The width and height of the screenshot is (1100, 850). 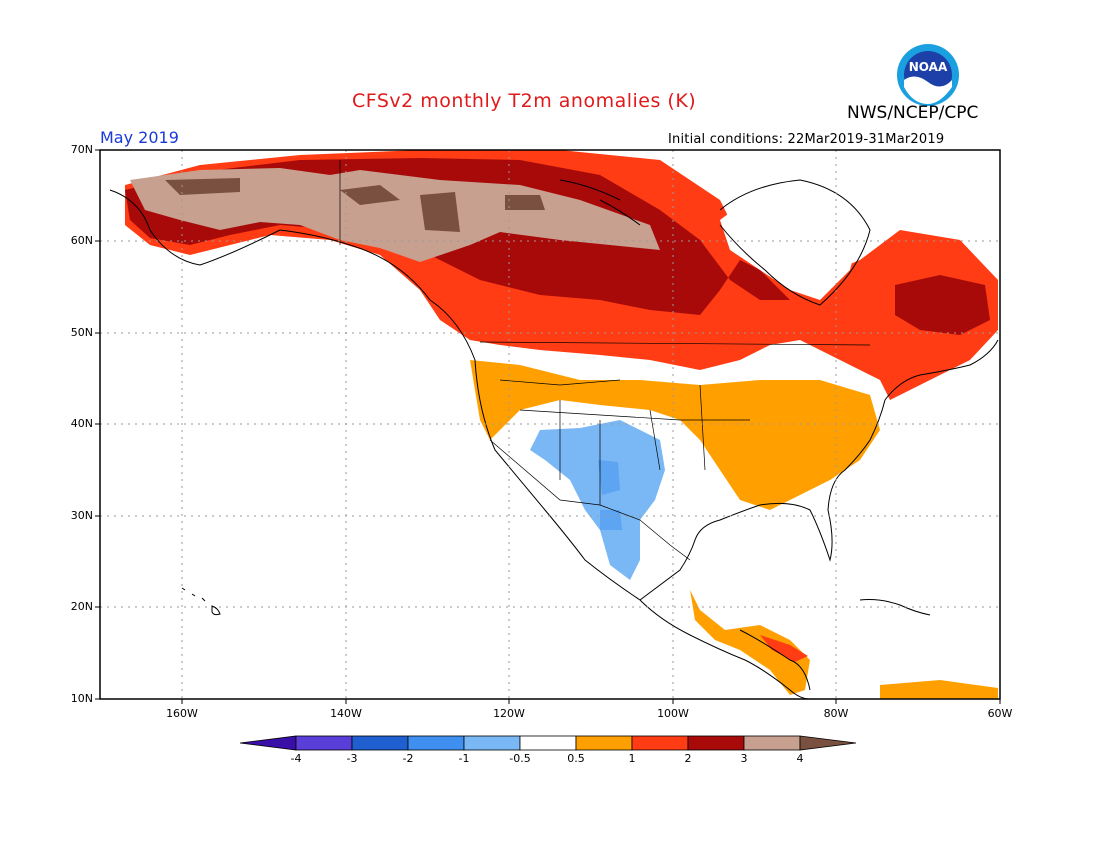 What do you see at coordinates (464, 758) in the screenshot?
I see `colorbar-label: -1` at bounding box center [464, 758].